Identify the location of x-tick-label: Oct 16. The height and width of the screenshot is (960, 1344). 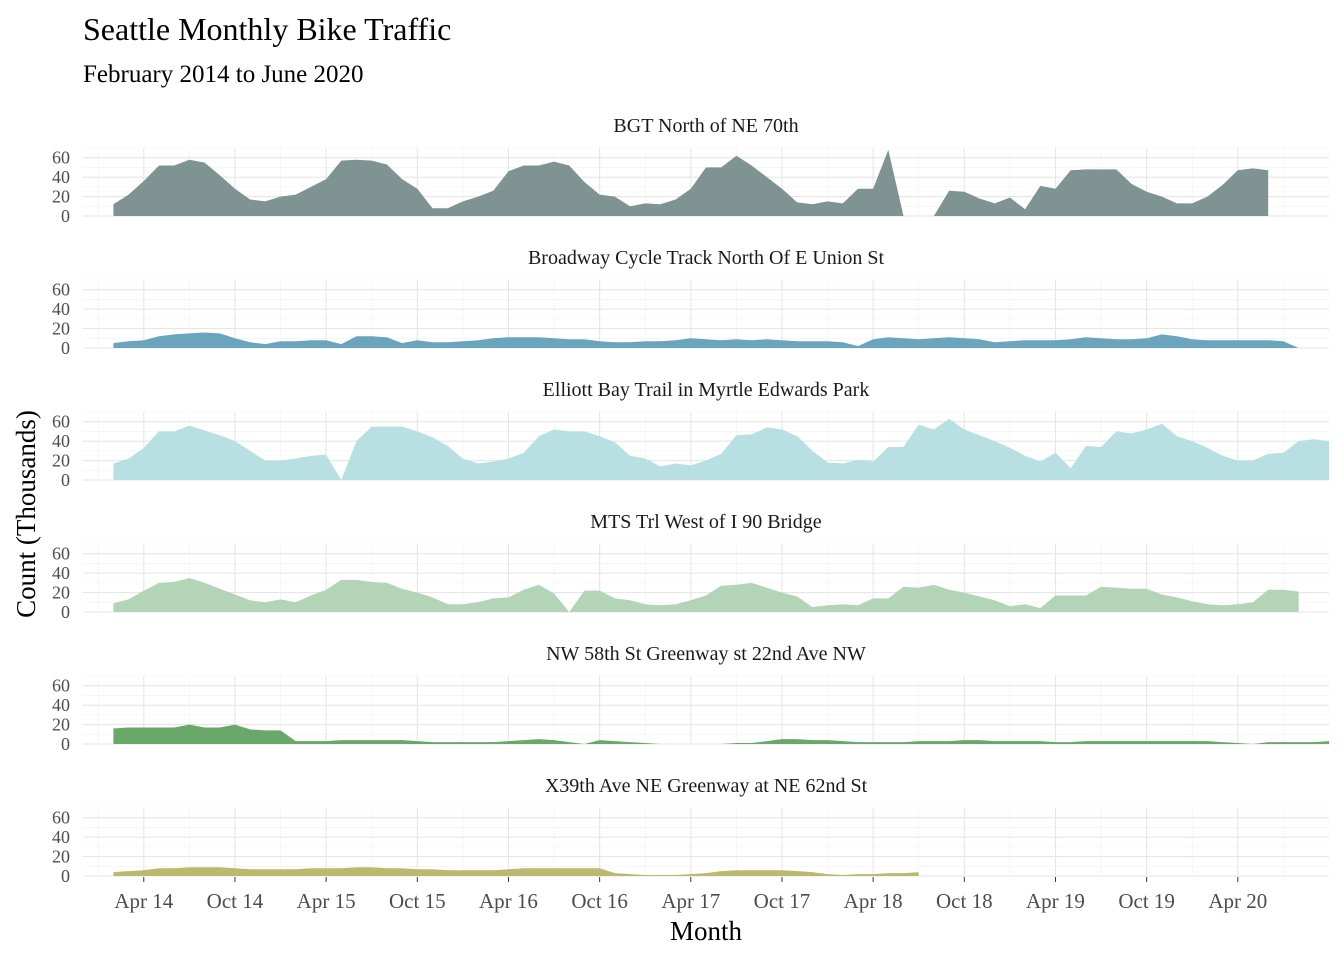
(599, 901).